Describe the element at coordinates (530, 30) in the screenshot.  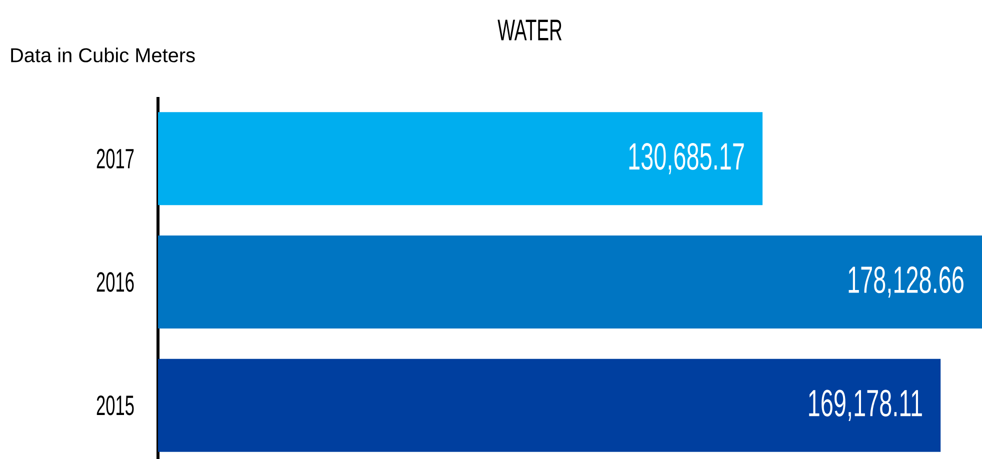
I see `chart-title: WATER` at that location.